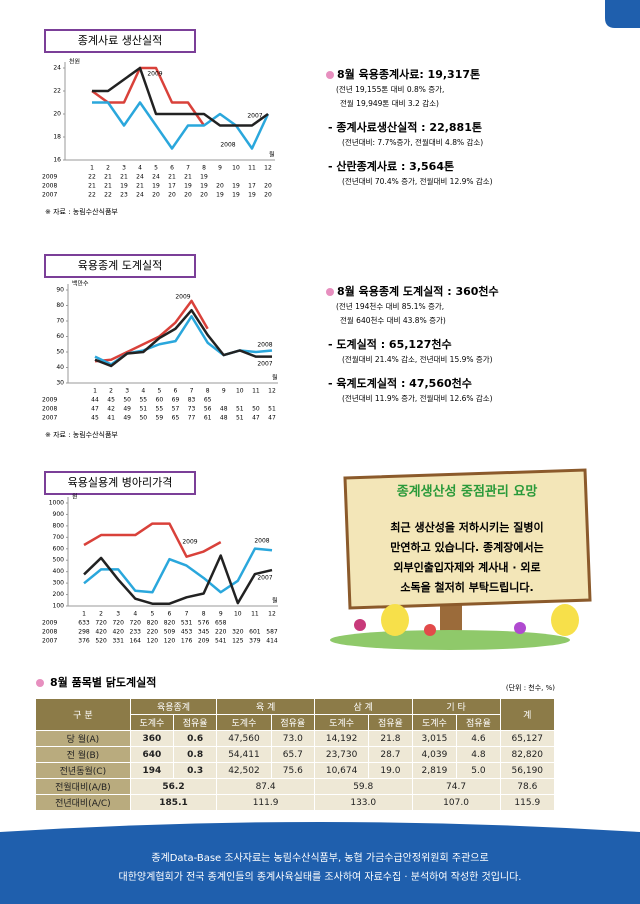 Image resolution: width=640 pixels, height=904 pixels. Describe the element at coordinates (59, 560) in the screenshot. I see `y-tick-label: 500` at that location.